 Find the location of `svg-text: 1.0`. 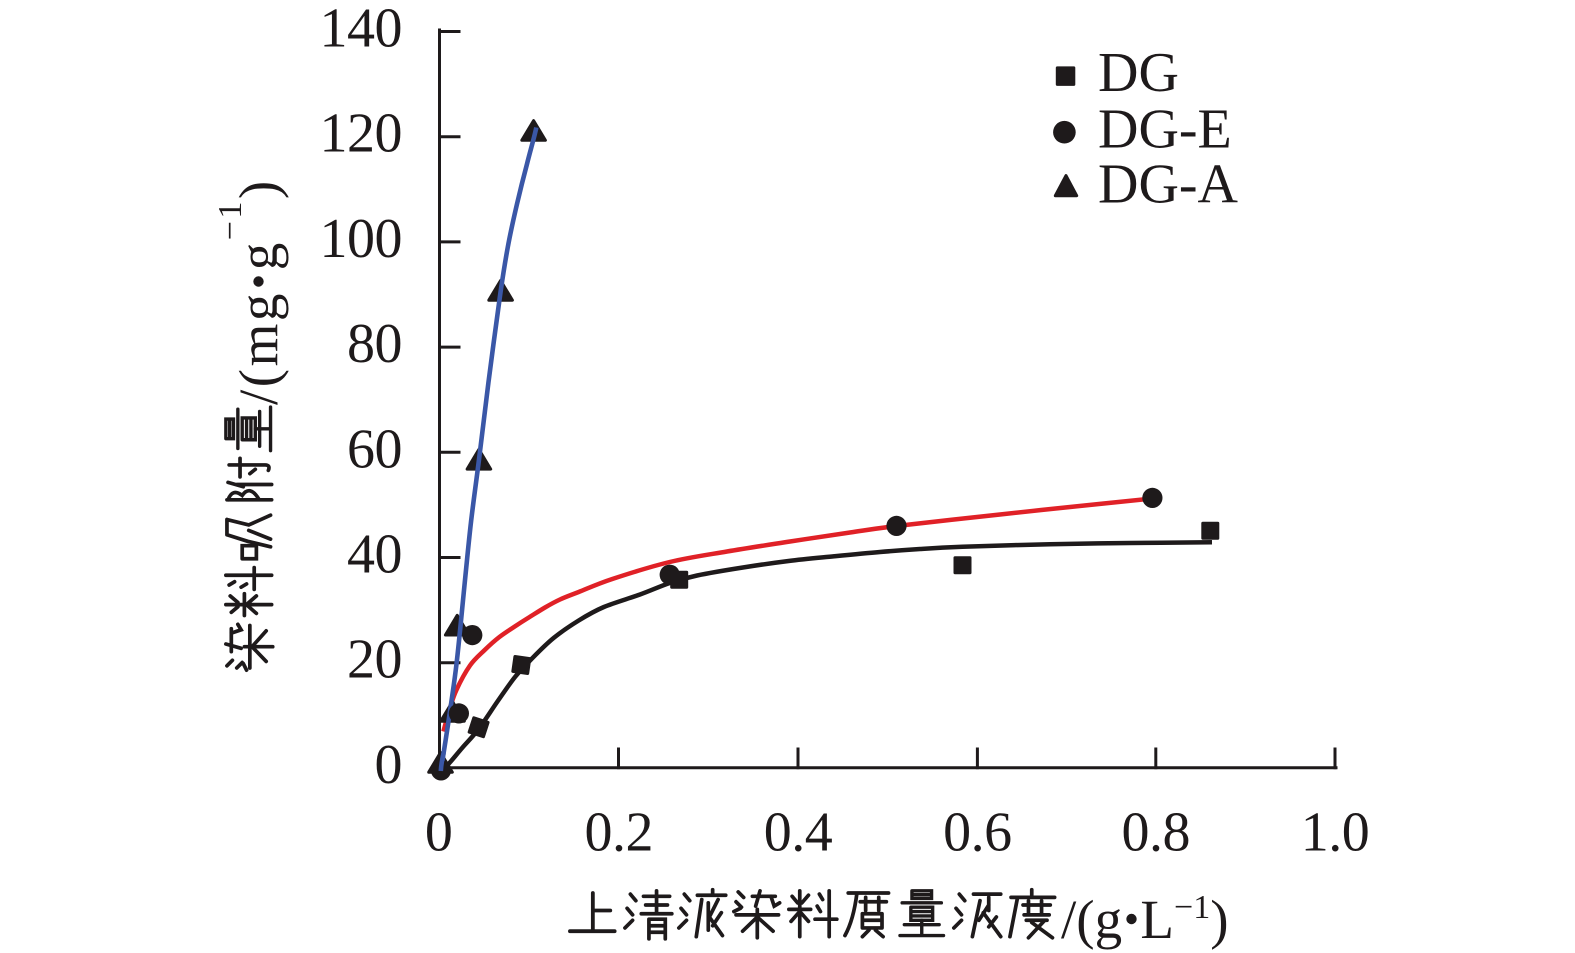

svg-text: 1.0 is located at coordinates (1335, 832).